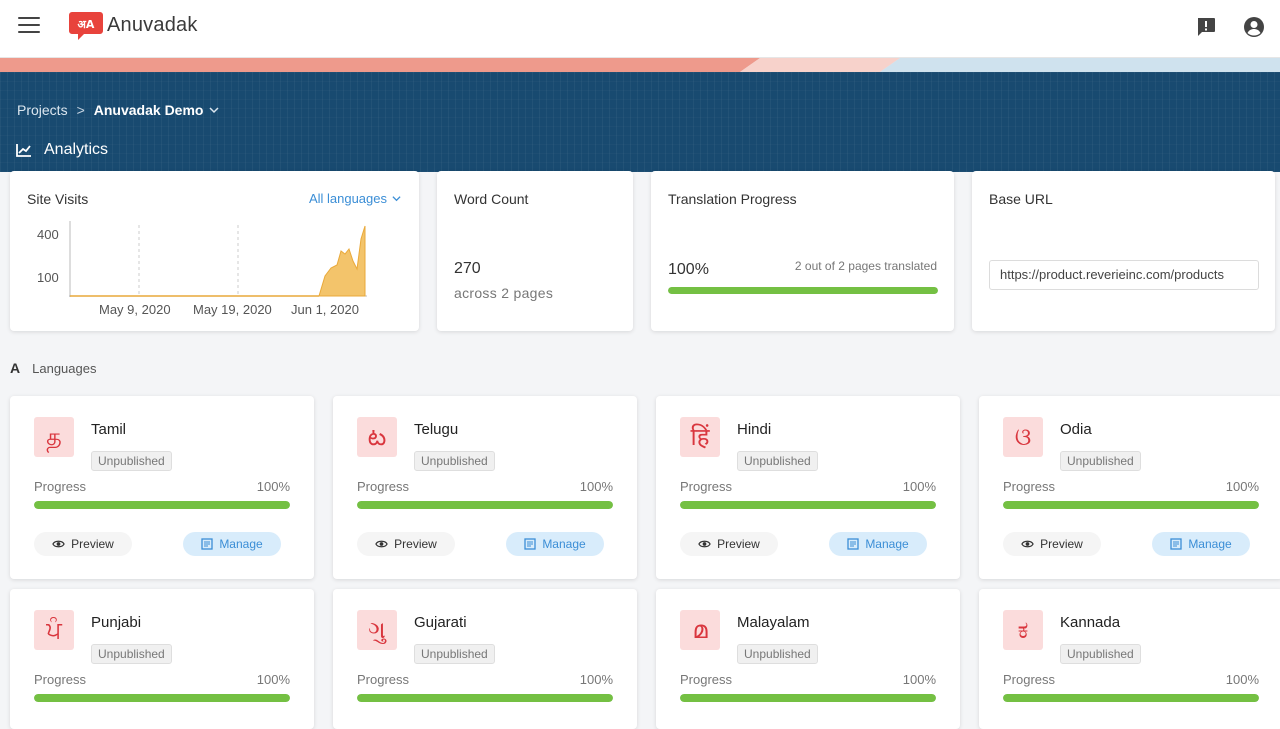  What do you see at coordinates (109, 429) in the screenshot?
I see `language-name: Tamil` at bounding box center [109, 429].